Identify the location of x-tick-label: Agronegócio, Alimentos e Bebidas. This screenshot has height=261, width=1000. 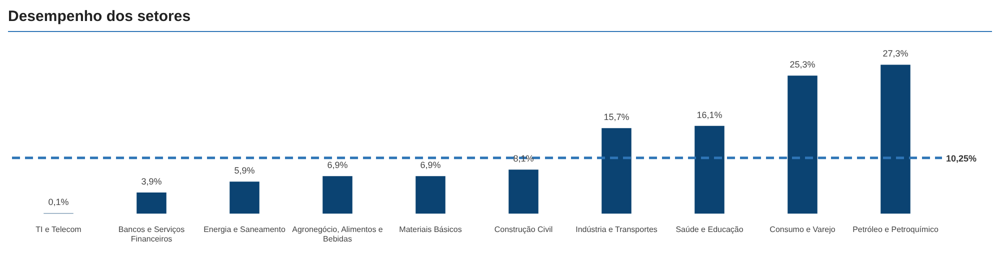
(338, 234).